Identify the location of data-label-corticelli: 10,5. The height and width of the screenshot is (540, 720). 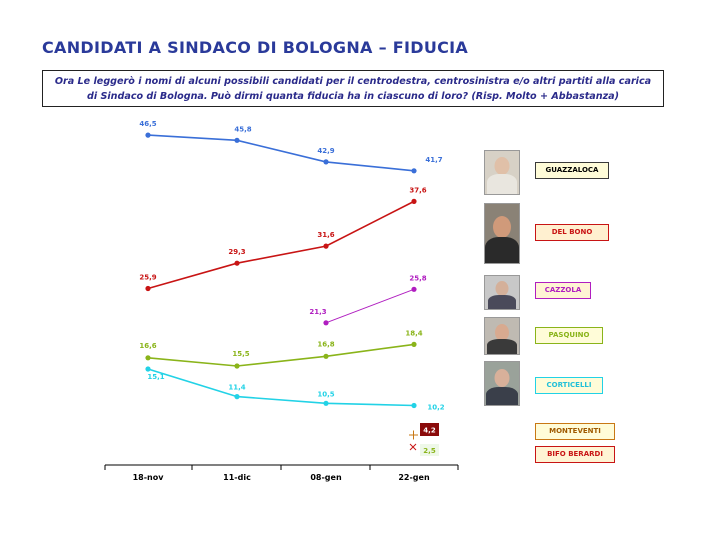
(325, 394).